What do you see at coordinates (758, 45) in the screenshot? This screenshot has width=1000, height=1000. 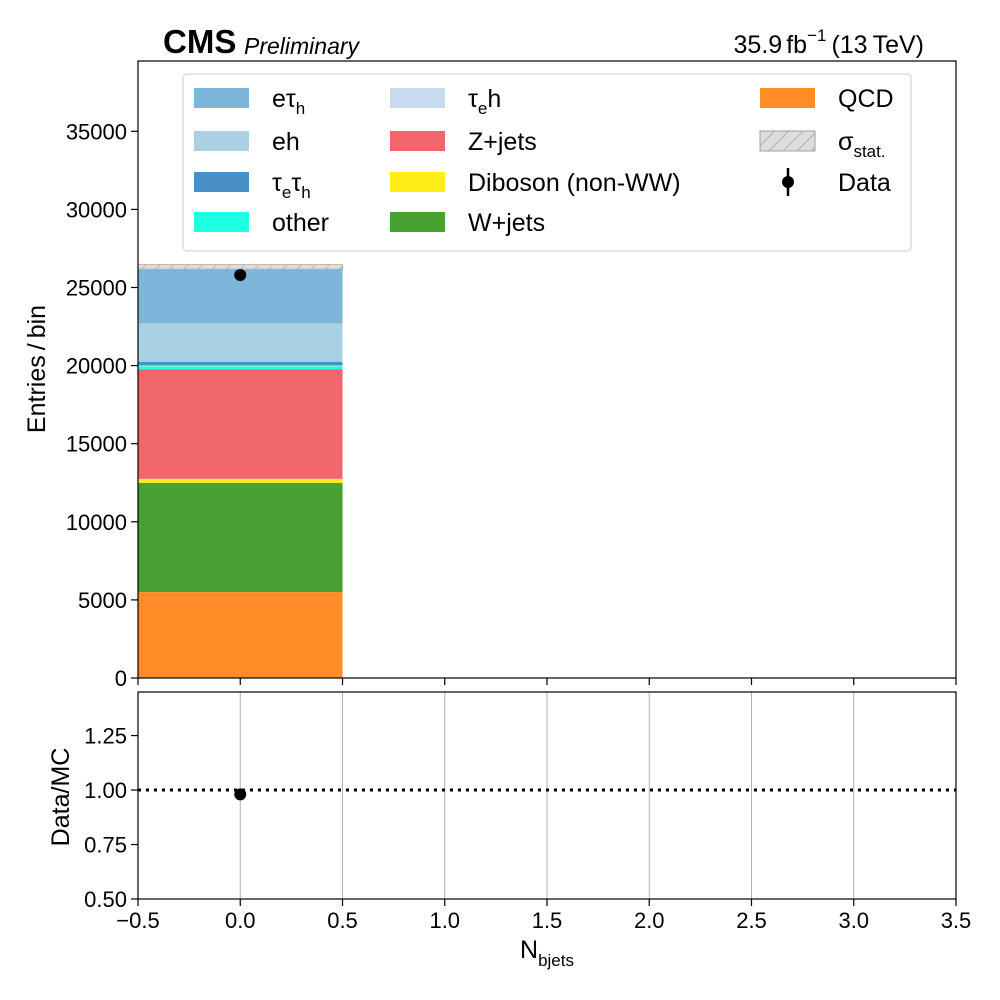 I see `lumi-value: 35.9` at bounding box center [758, 45].